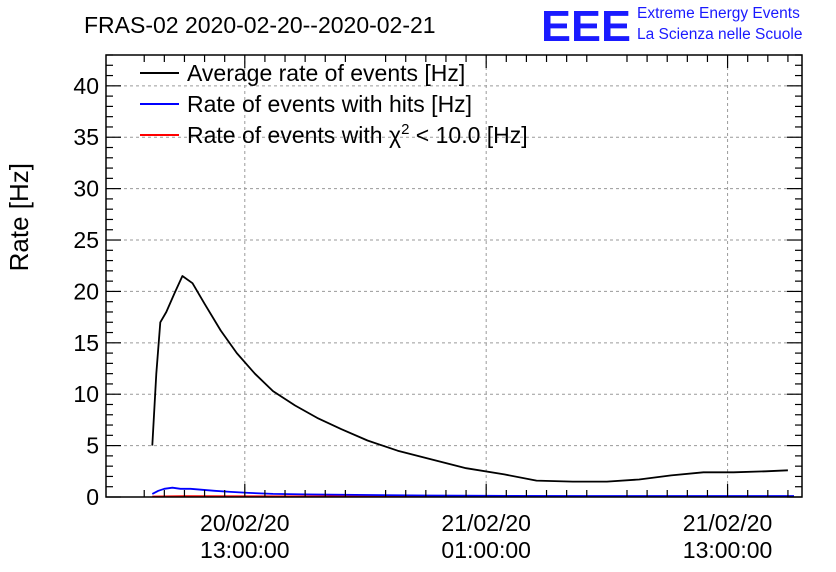 Image resolution: width=836 pixels, height=572 pixels. What do you see at coordinates (19, 217) in the screenshot?
I see `y-axis-label: Rate [Hz]` at bounding box center [19, 217].